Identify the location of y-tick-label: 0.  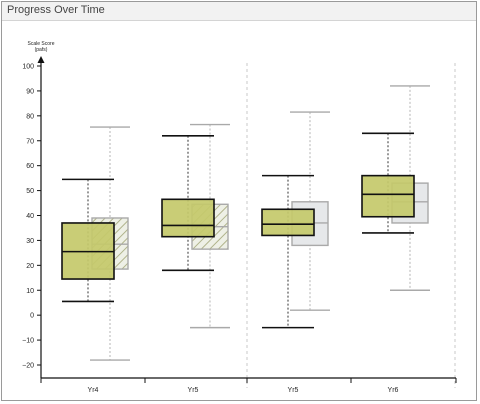
(32, 316).